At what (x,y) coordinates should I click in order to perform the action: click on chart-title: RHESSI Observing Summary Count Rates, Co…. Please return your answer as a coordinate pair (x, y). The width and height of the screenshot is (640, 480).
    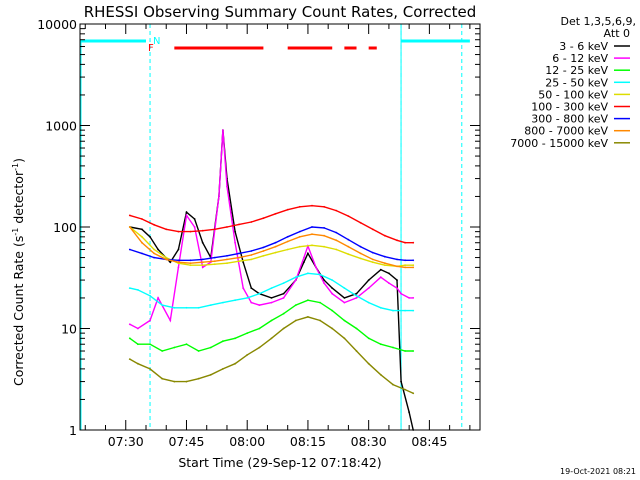
    Looking at the image, I should click on (280, 12).